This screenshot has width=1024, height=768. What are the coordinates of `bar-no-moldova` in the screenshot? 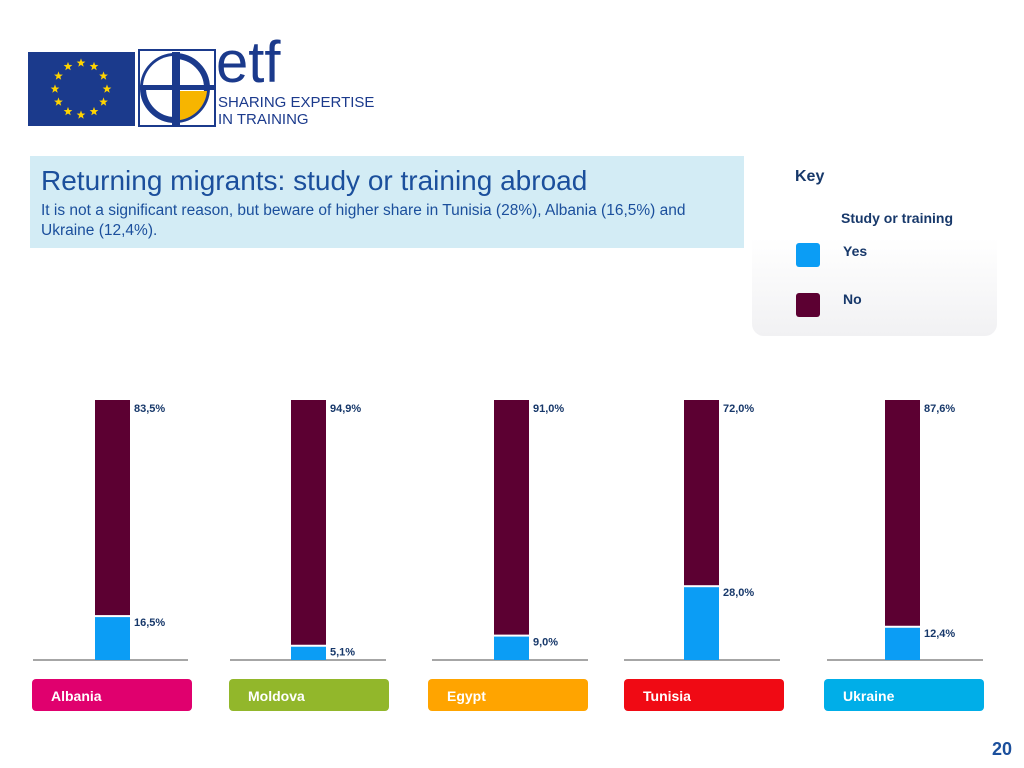 It's located at (308, 522).